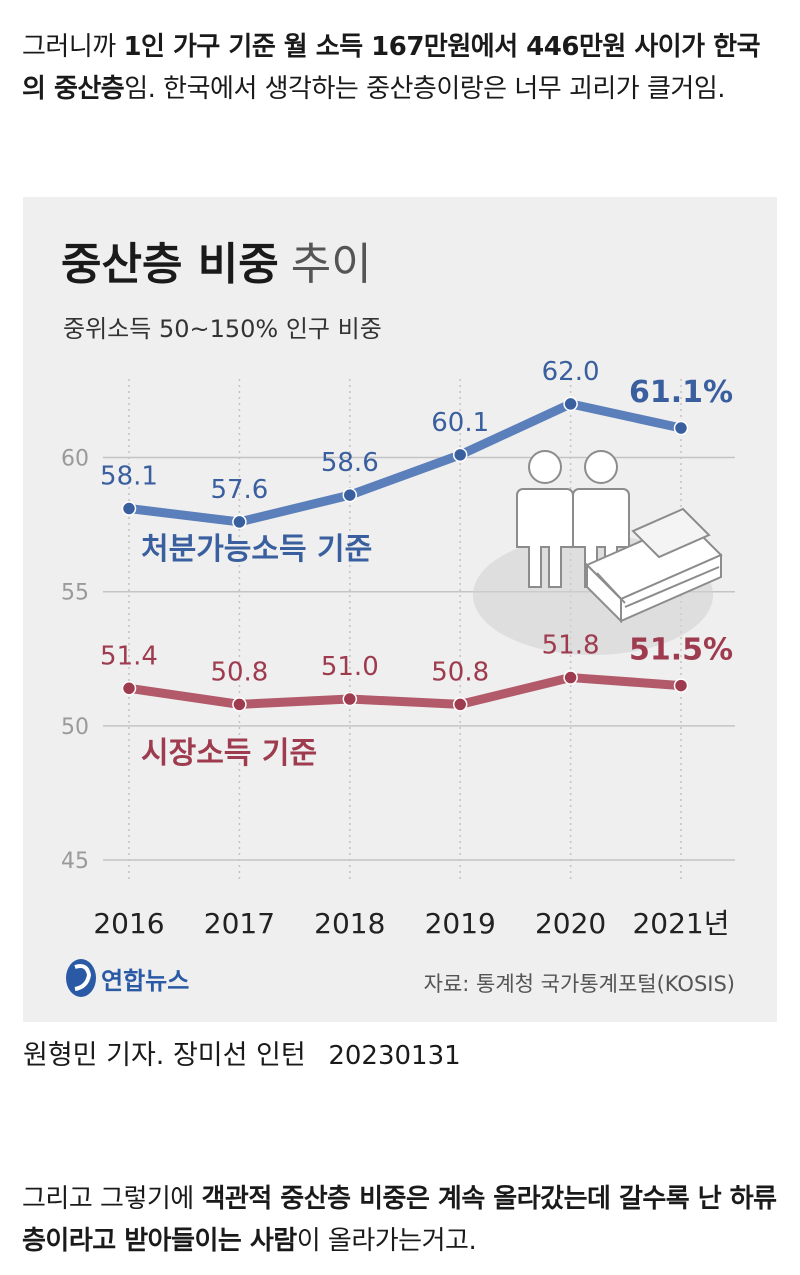 This screenshot has height=1275, width=800. I want to click on series-0: 58.1 57.6 58.6 60.1 62.0 61.1% 처분가능소득 기준, so click(416, 462).